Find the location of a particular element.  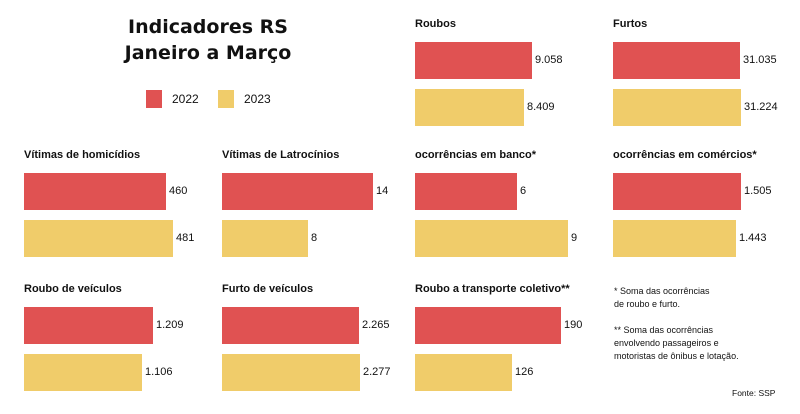

data-label-2023: 1.443 is located at coordinates (753, 238).